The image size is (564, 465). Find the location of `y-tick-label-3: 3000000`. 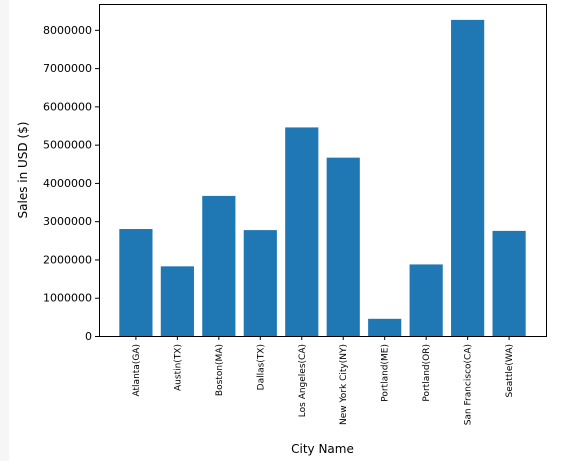

y-tick-label-3: 3000000 is located at coordinates (67, 221).